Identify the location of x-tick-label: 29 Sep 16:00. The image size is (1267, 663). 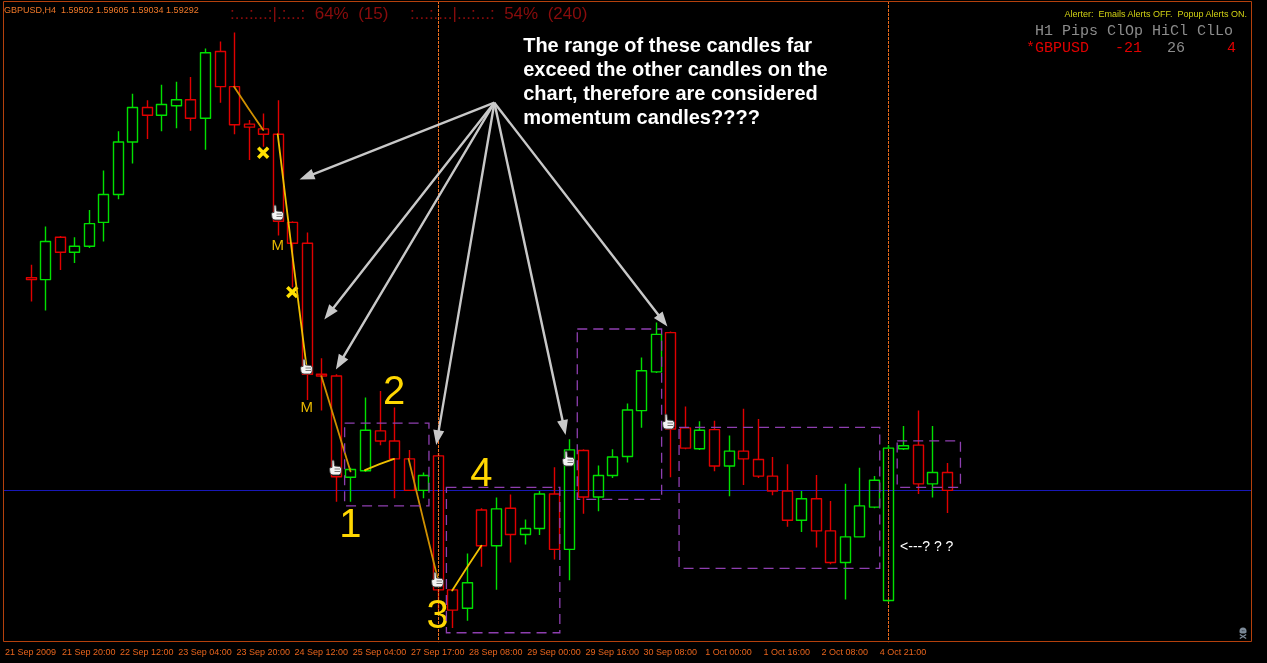
(612, 652).